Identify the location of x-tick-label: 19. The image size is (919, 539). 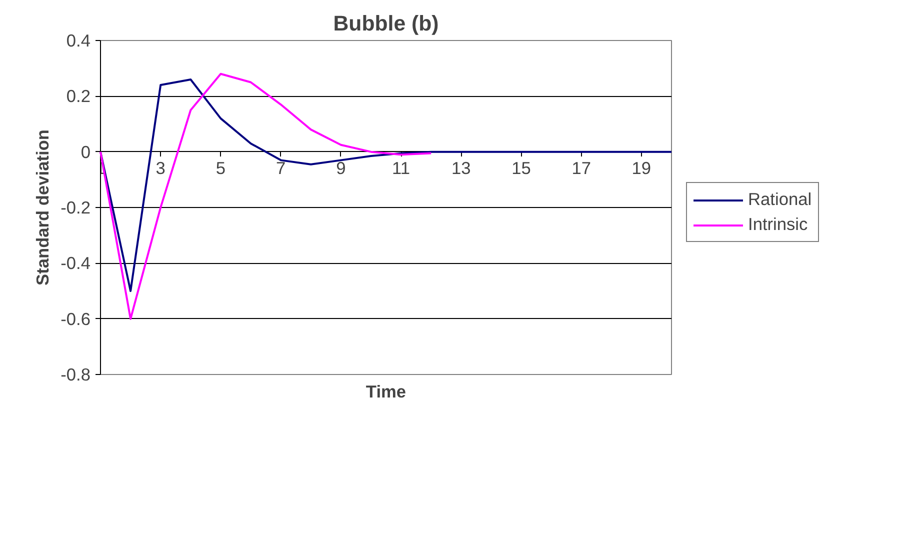
(642, 168).